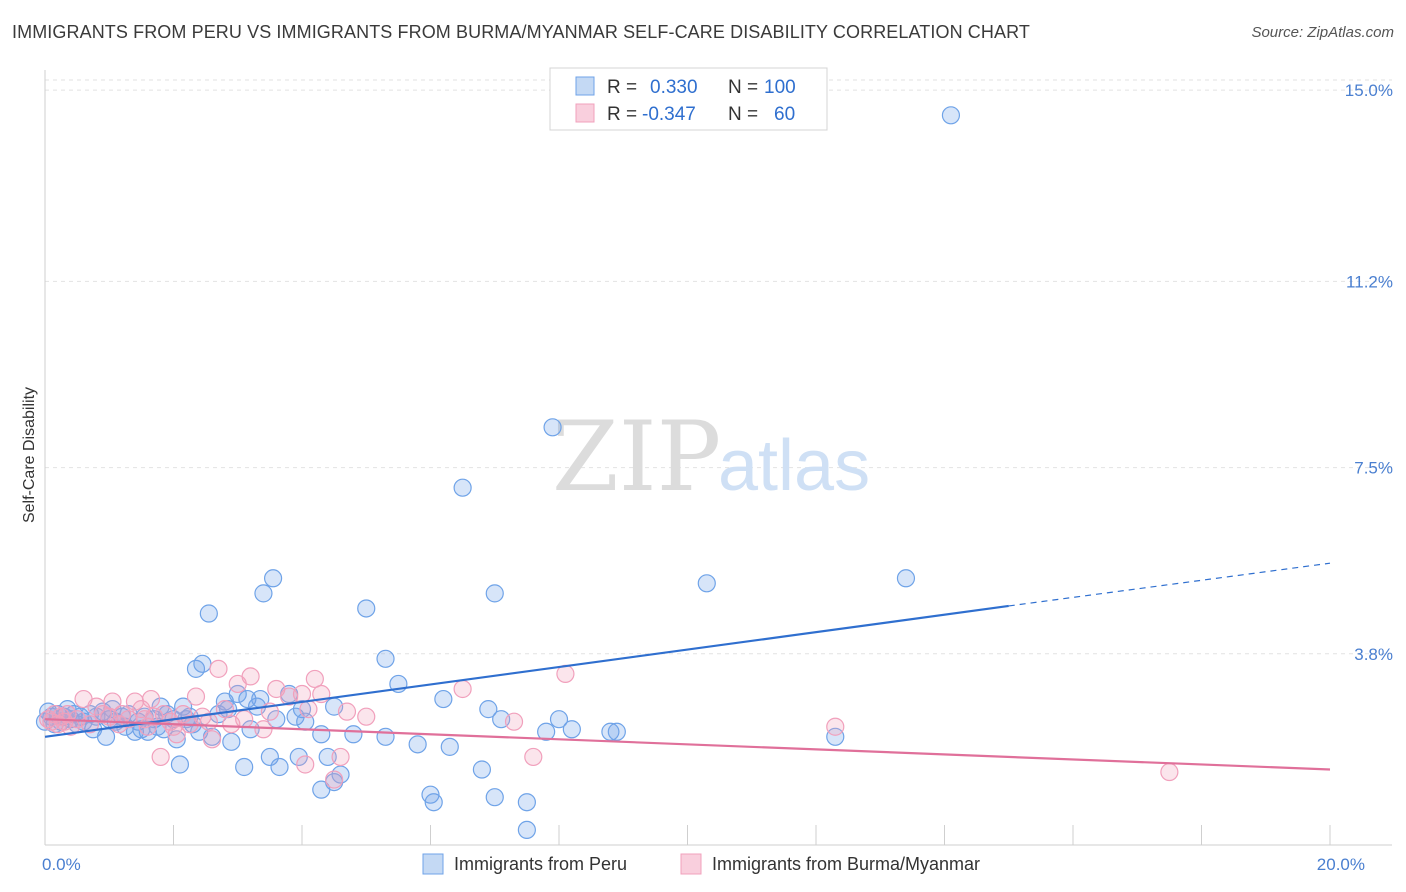  I want to click on bottom-legend-label-peru: Immigrants from Peru, so click(540, 864).